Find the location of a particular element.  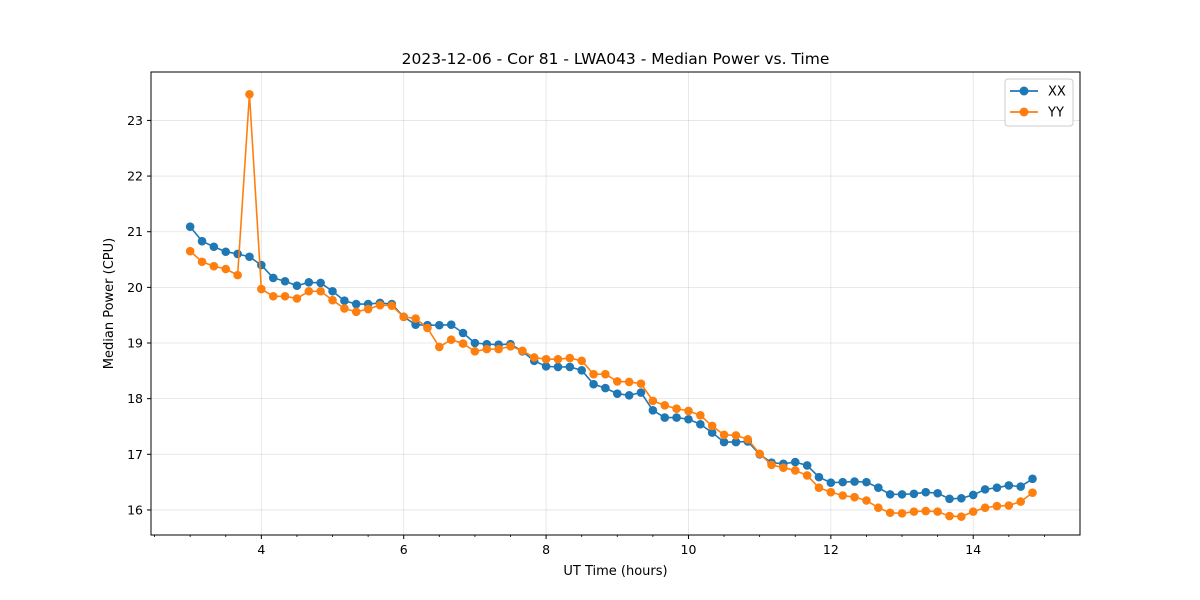

x-tick-label: 14 is located at coordinates (973, 549).